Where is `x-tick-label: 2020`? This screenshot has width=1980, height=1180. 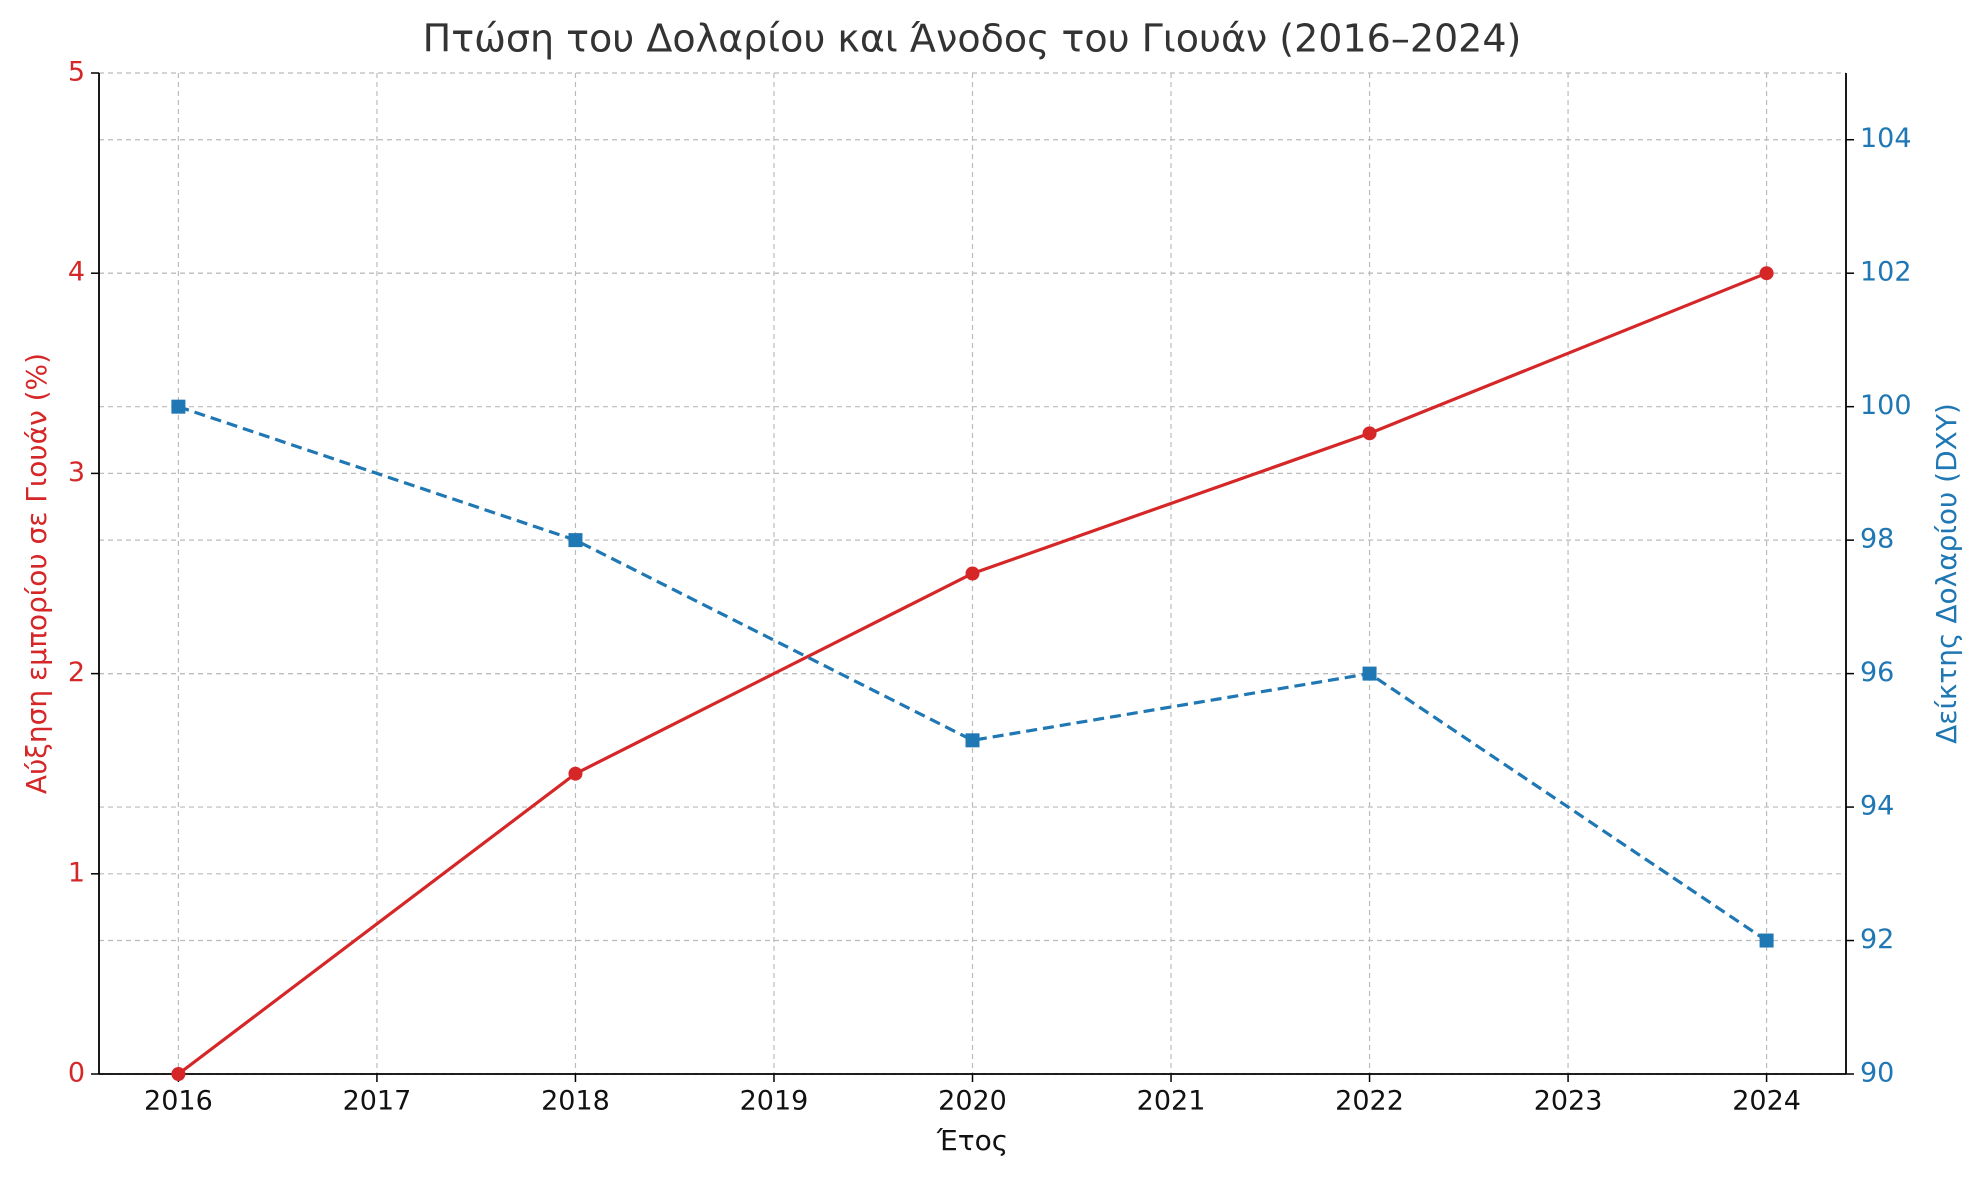
x-tick-label: 2020 is located at coordinates (972, 1101).